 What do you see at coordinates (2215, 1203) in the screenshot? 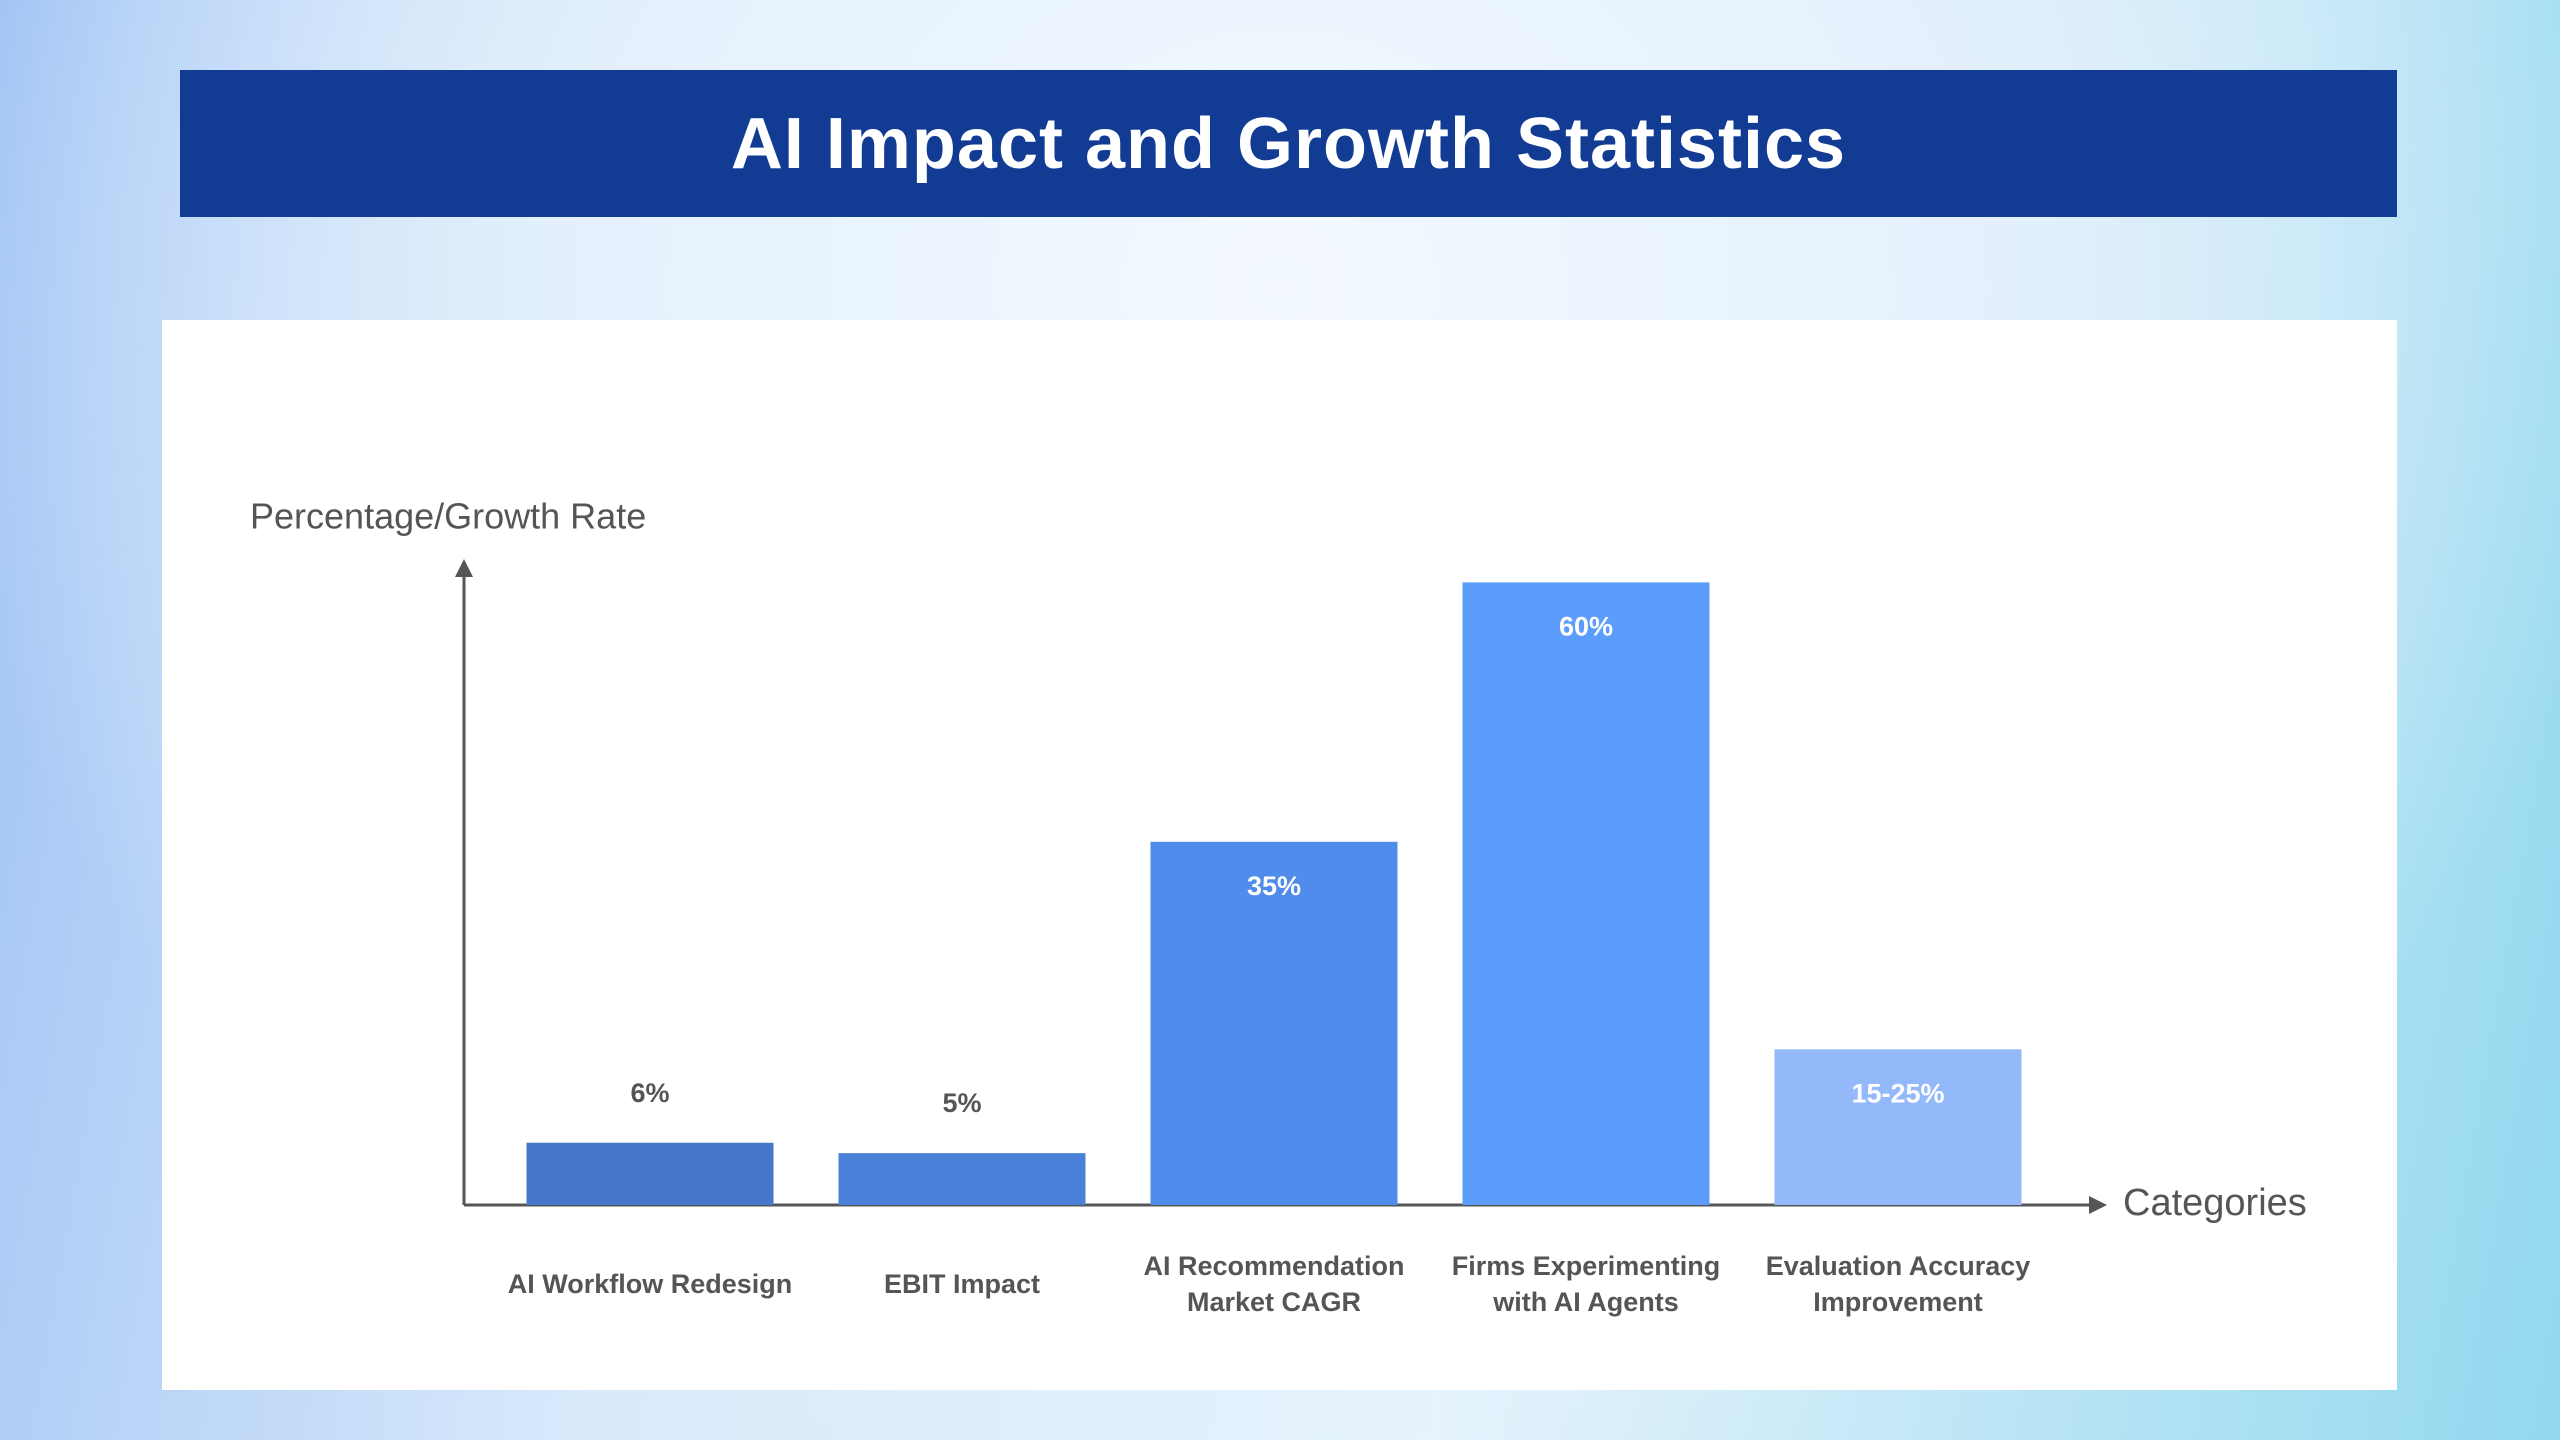
I see `x-axis-label: Categories` at bounding box center [2215, 1203].